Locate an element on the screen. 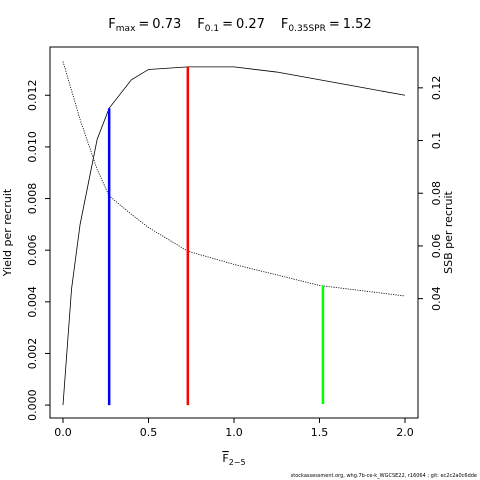 The height and width of the screenshot is (480, 480). x-label-sub: 2−5 is located at coordinates (237, 462).